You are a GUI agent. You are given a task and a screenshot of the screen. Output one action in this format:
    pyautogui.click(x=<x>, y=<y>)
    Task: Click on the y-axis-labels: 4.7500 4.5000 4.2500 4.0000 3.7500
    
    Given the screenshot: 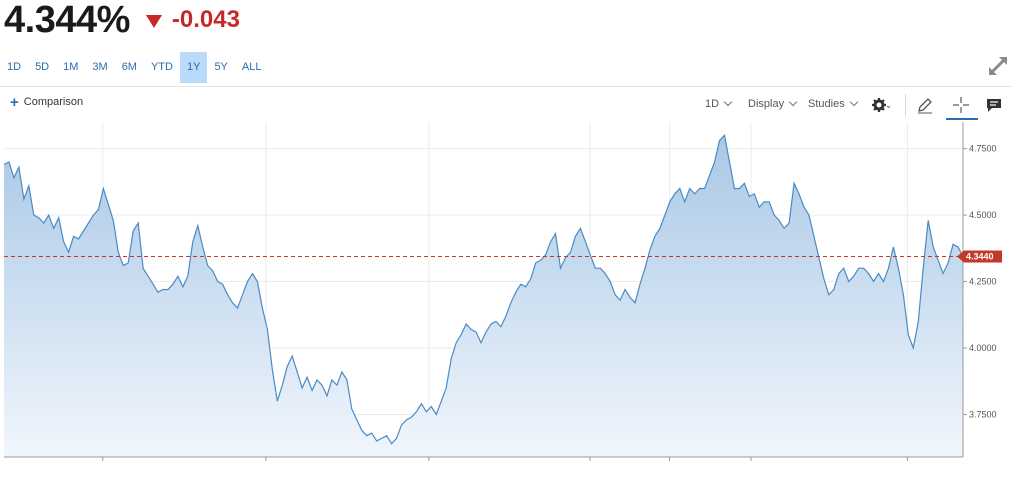 What is the action you would take?
    pyautogui.click(x=983, y=282)
    